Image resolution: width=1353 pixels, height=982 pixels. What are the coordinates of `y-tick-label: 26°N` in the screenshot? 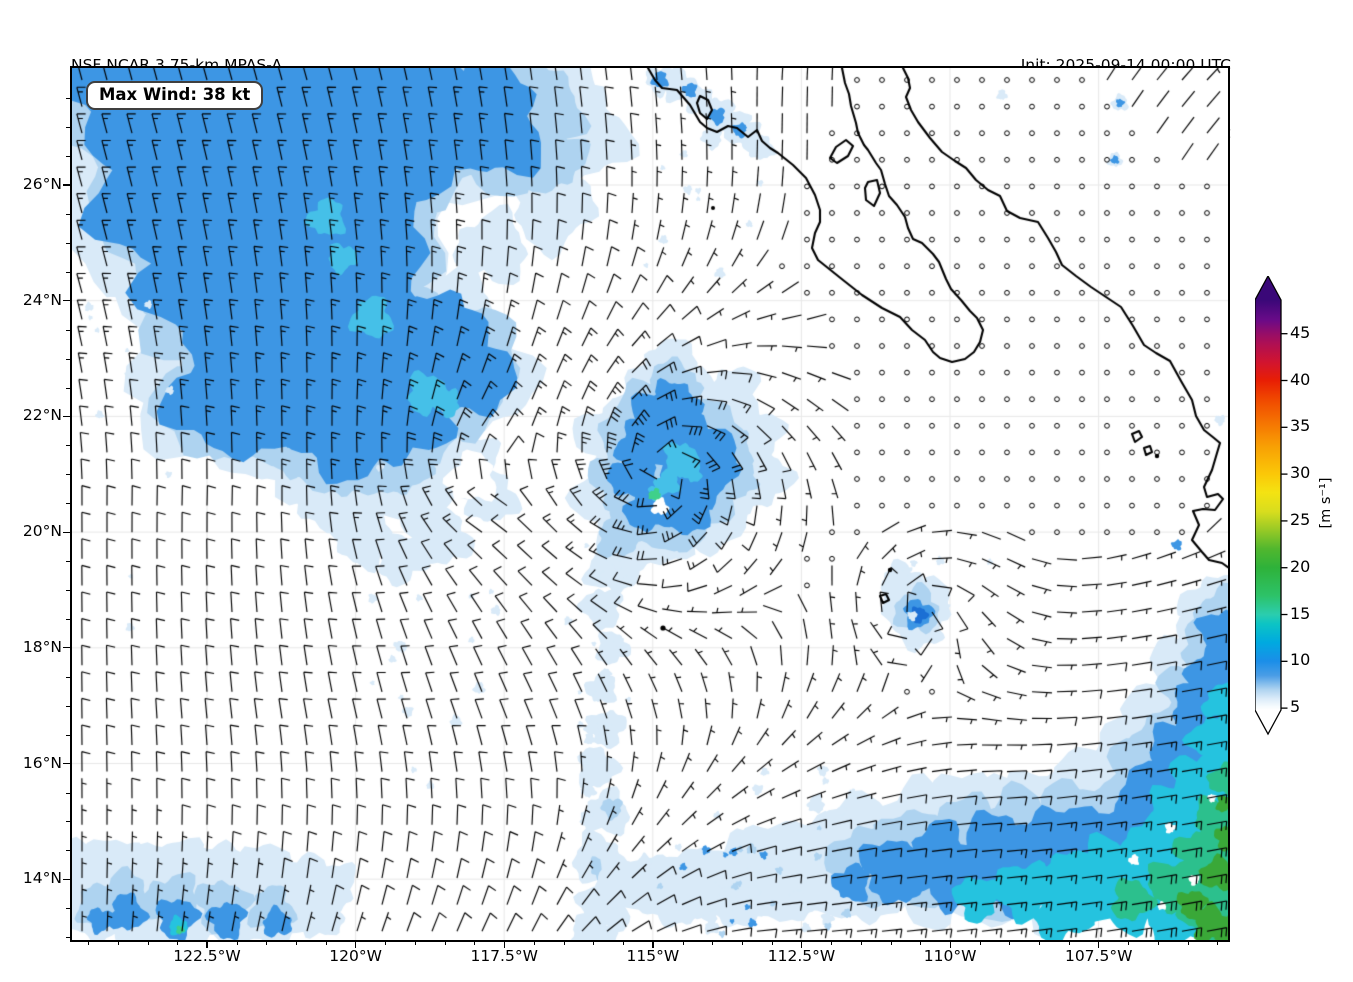 It's located at (42, 184).